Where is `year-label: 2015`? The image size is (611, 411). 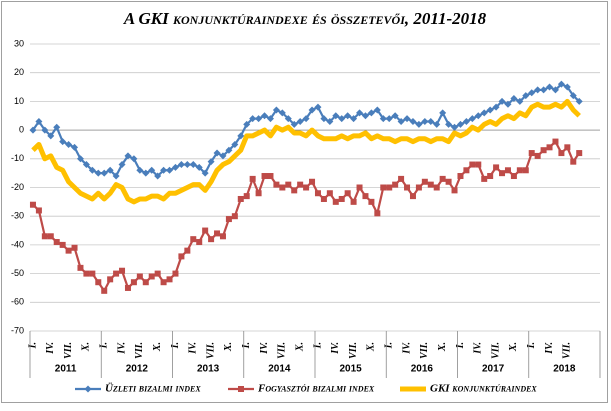 year-label: 2015 is located at coordinates (351, 369).